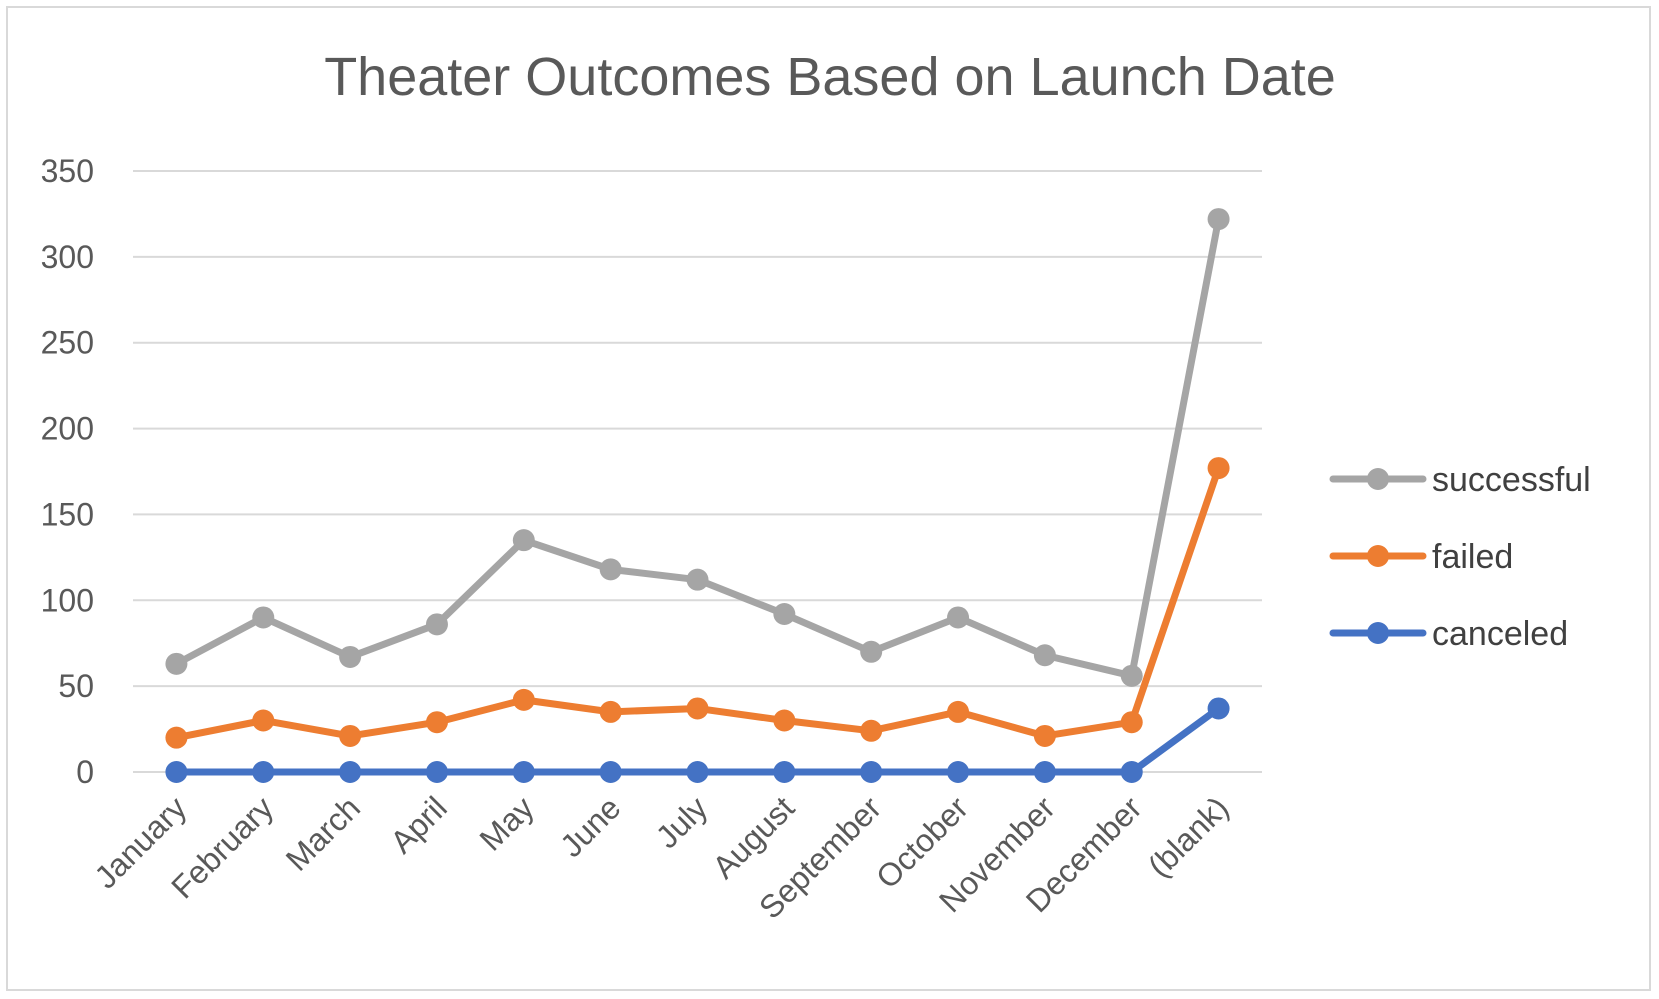 This screenshot has width=1659, height=999. What do you see at coordinates (1511, 480) in the screenshot?
I see `legend-label: successful` at bounding box center [1511, 480].